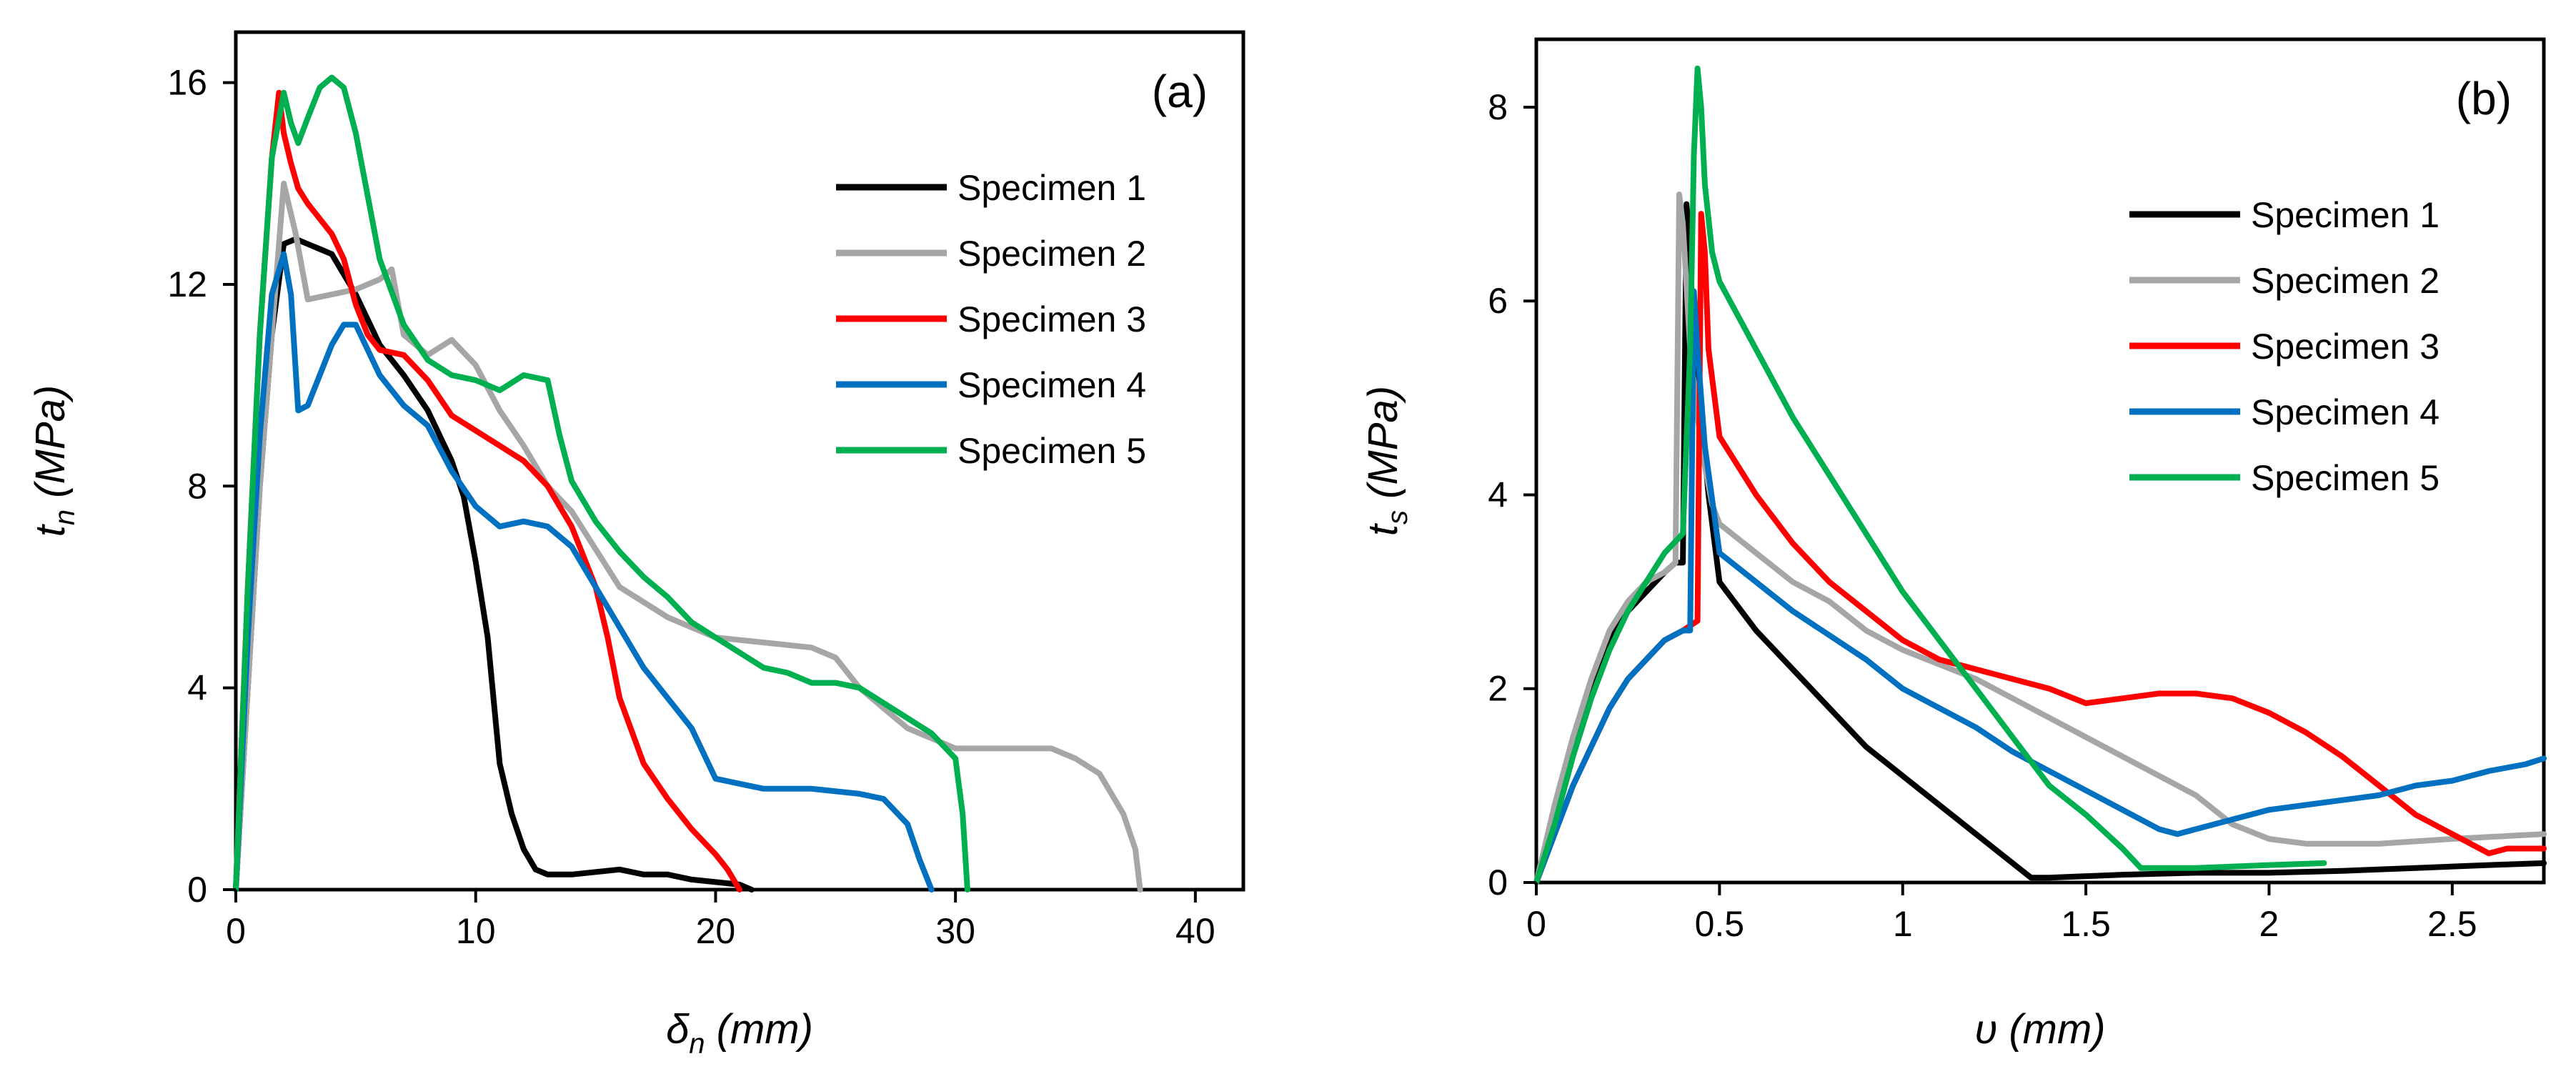  I want to click on y-tick-label-a: 12, so click(187, 284).